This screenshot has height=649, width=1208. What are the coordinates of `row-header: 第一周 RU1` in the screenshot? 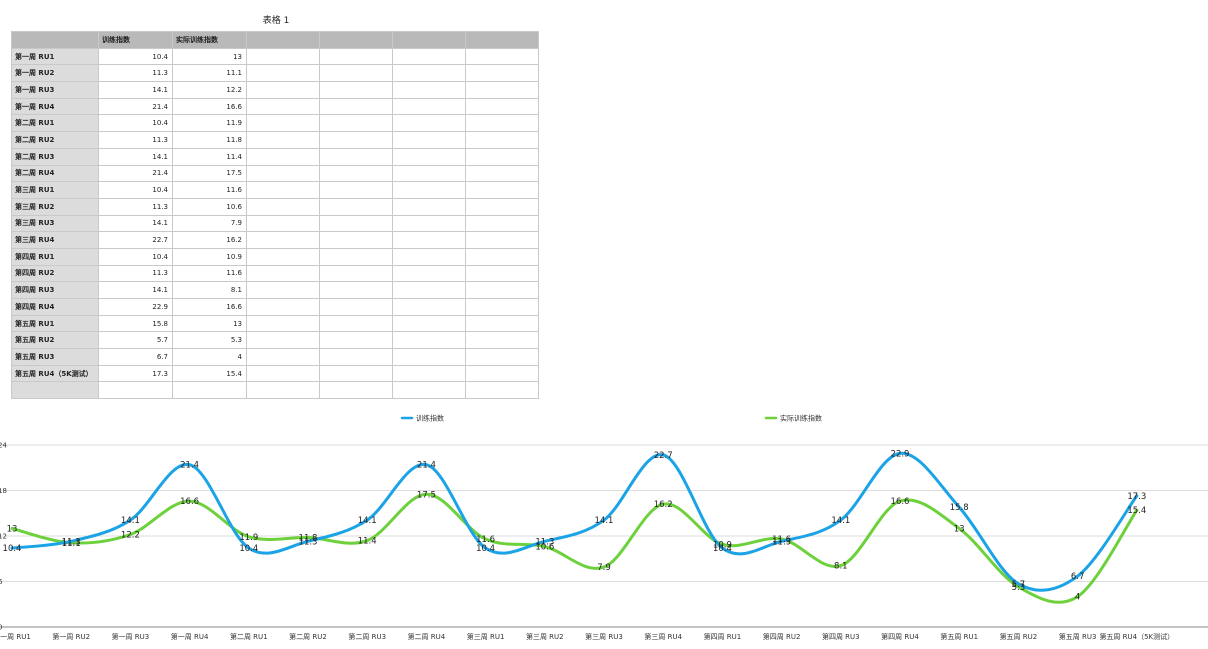 It's located at (55, 56).